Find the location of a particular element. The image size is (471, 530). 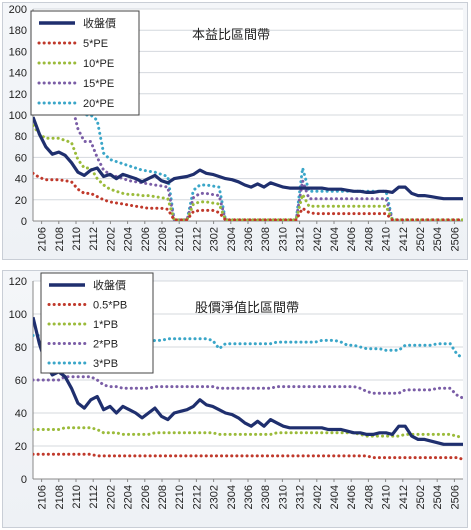

legend: 收盤價 0.5*PB 1*PB 2*PB 3*PB is located at coordinates (97, 323).